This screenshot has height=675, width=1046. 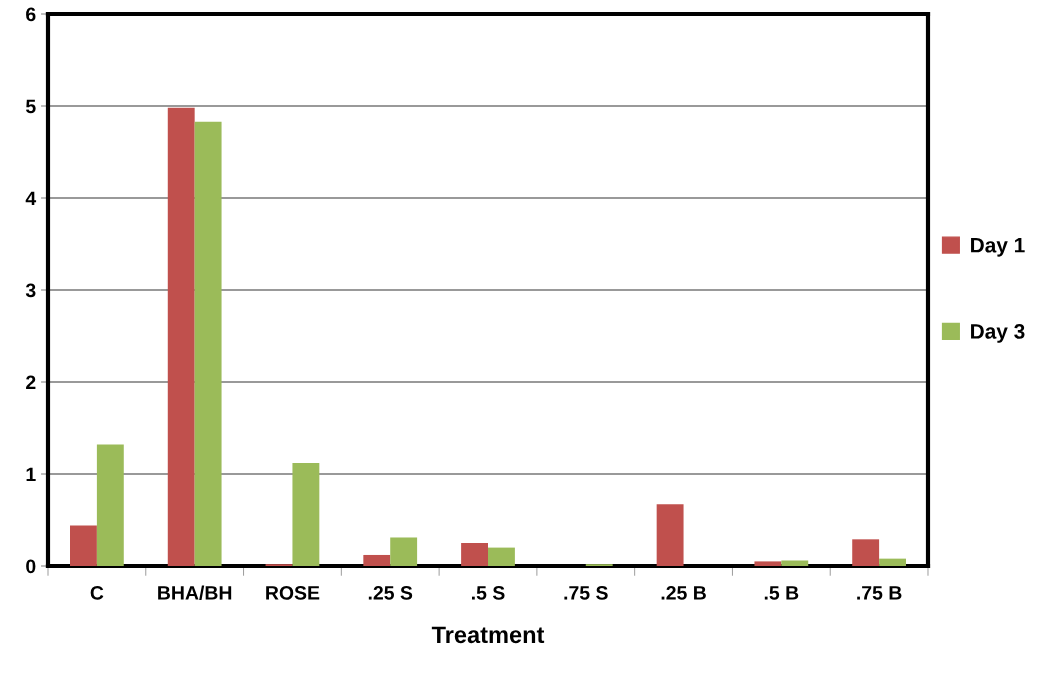 What do you see at coordinates (488, 635) in the screenshot?
I see `x-axis-title: Treatment` at bounding box center [488, 635].